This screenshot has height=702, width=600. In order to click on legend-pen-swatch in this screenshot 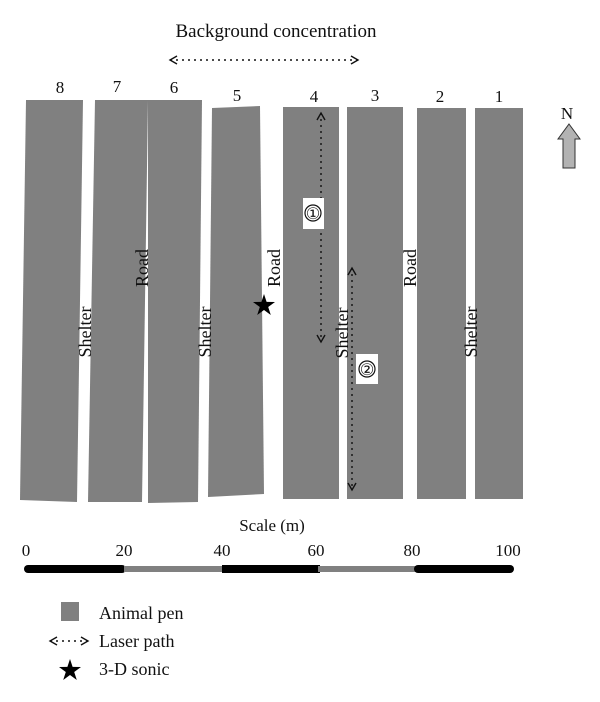, I will do `click(70, 611)`.